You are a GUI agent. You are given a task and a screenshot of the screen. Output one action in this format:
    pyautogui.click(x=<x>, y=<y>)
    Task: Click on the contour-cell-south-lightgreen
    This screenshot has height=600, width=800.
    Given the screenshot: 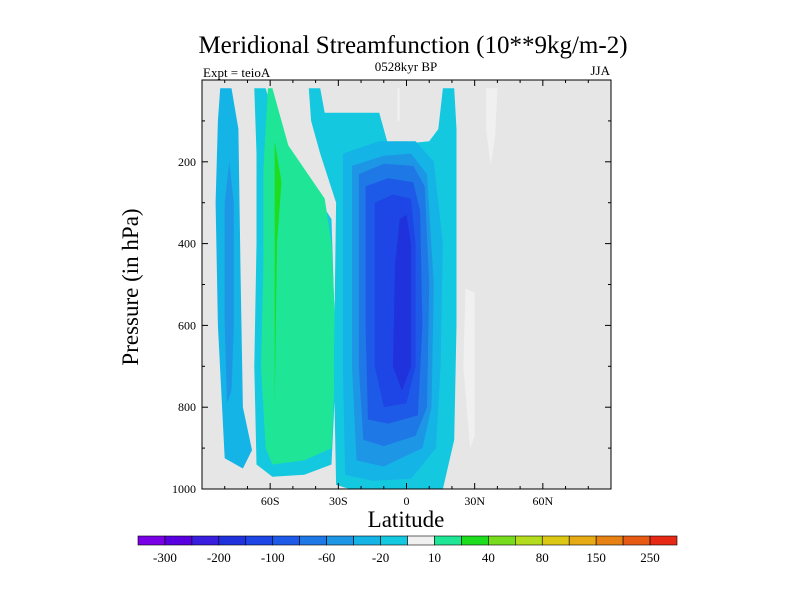 What is the action you would take?
    pyautogui.click(x=278, y=274)
    